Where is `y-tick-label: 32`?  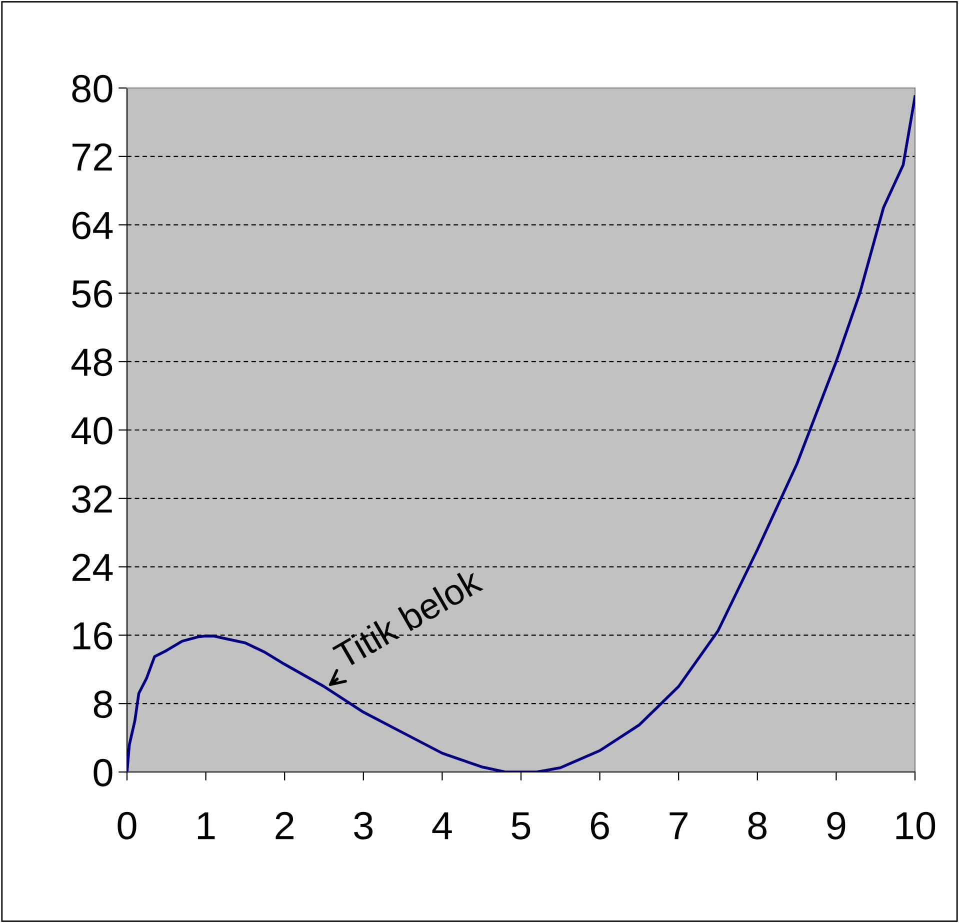 y-tick-label: 32 is located at coordinates (92, 499).